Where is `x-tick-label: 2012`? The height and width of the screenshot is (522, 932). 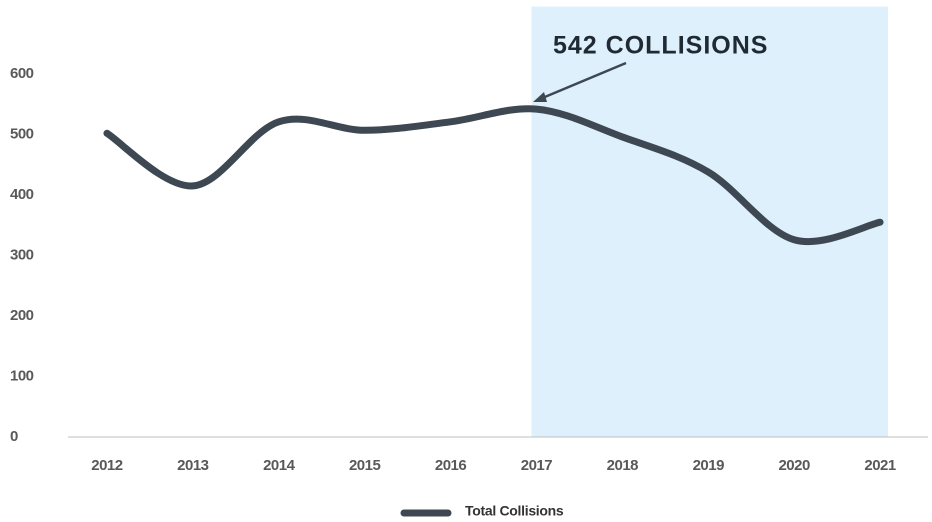
x-tick-label: 2012 is located at coordinates (107, 465).